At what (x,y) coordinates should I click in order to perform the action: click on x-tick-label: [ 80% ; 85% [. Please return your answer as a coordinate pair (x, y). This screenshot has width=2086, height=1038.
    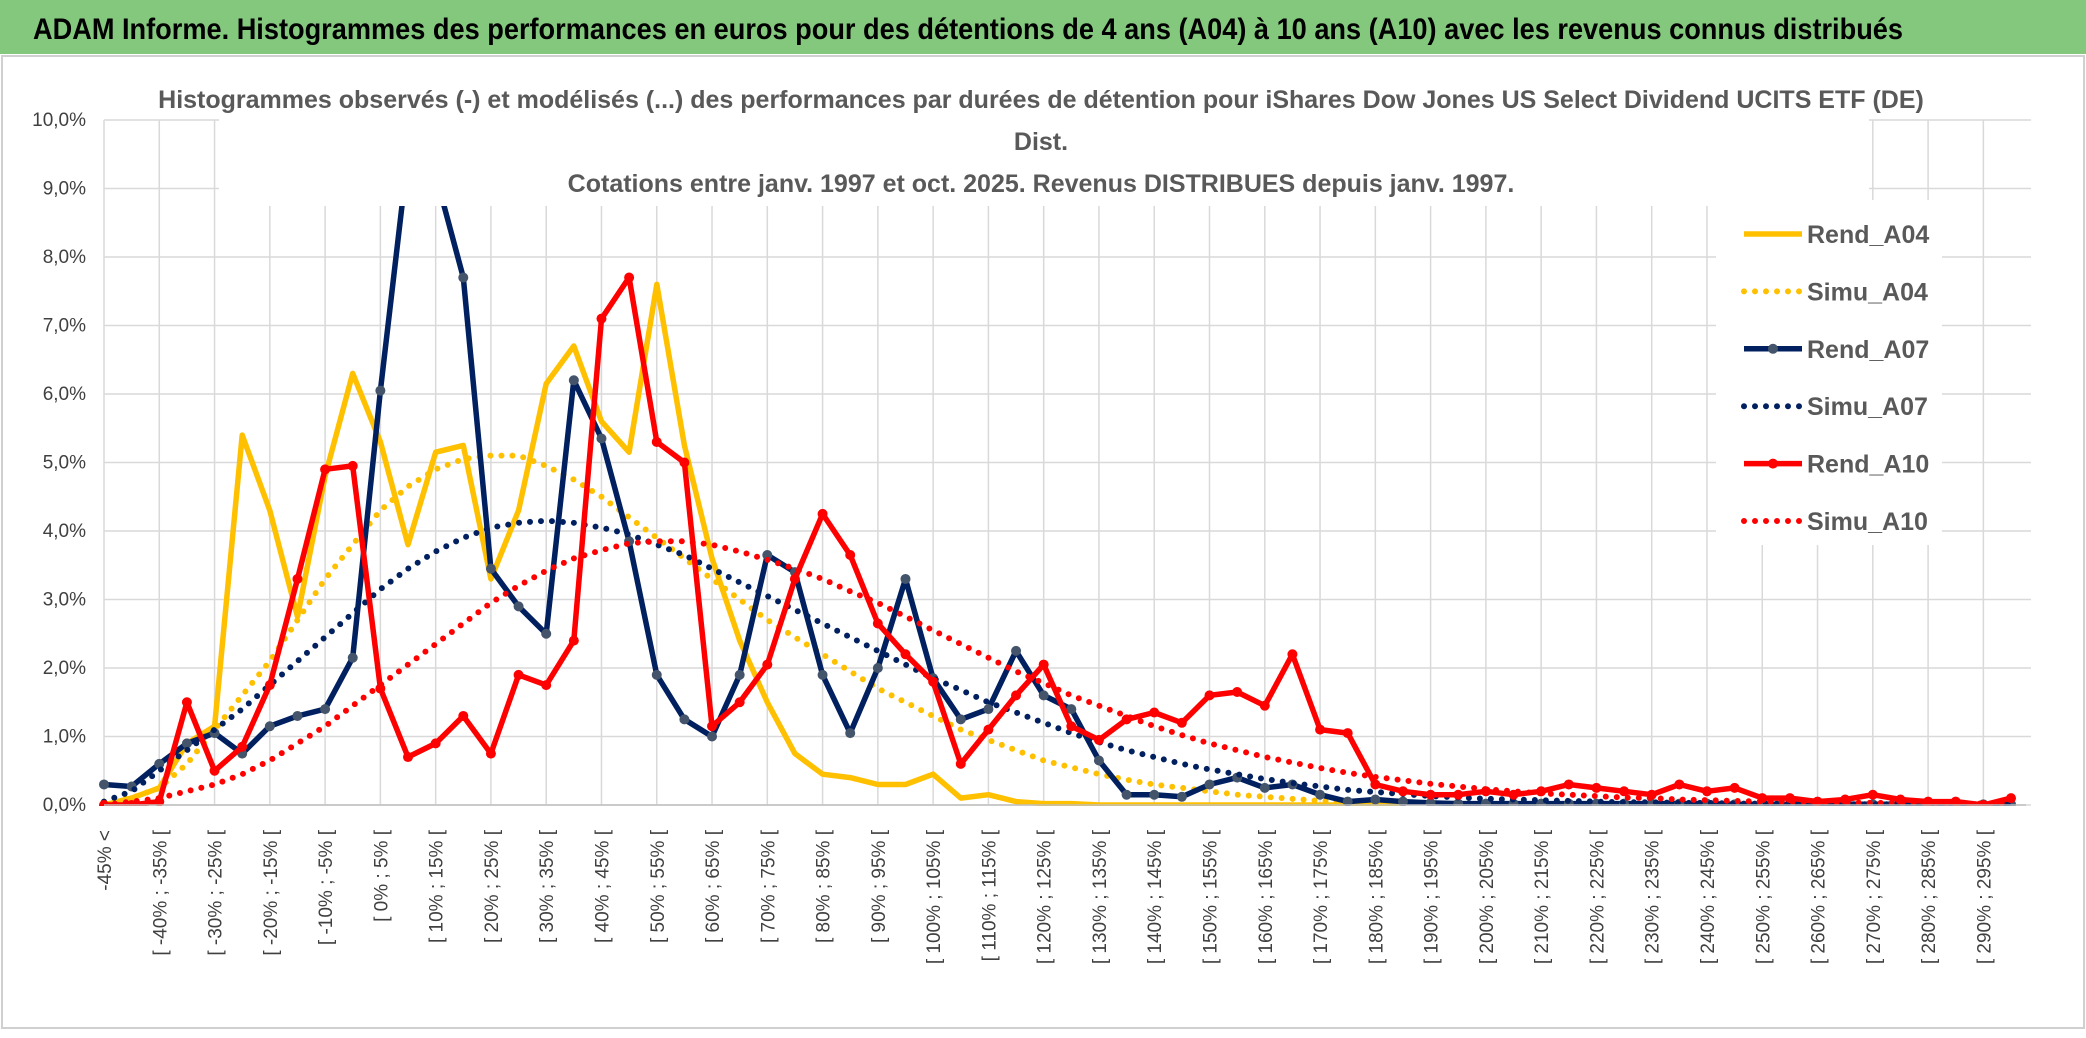
    Looking at the image, I should click on (824, 886).